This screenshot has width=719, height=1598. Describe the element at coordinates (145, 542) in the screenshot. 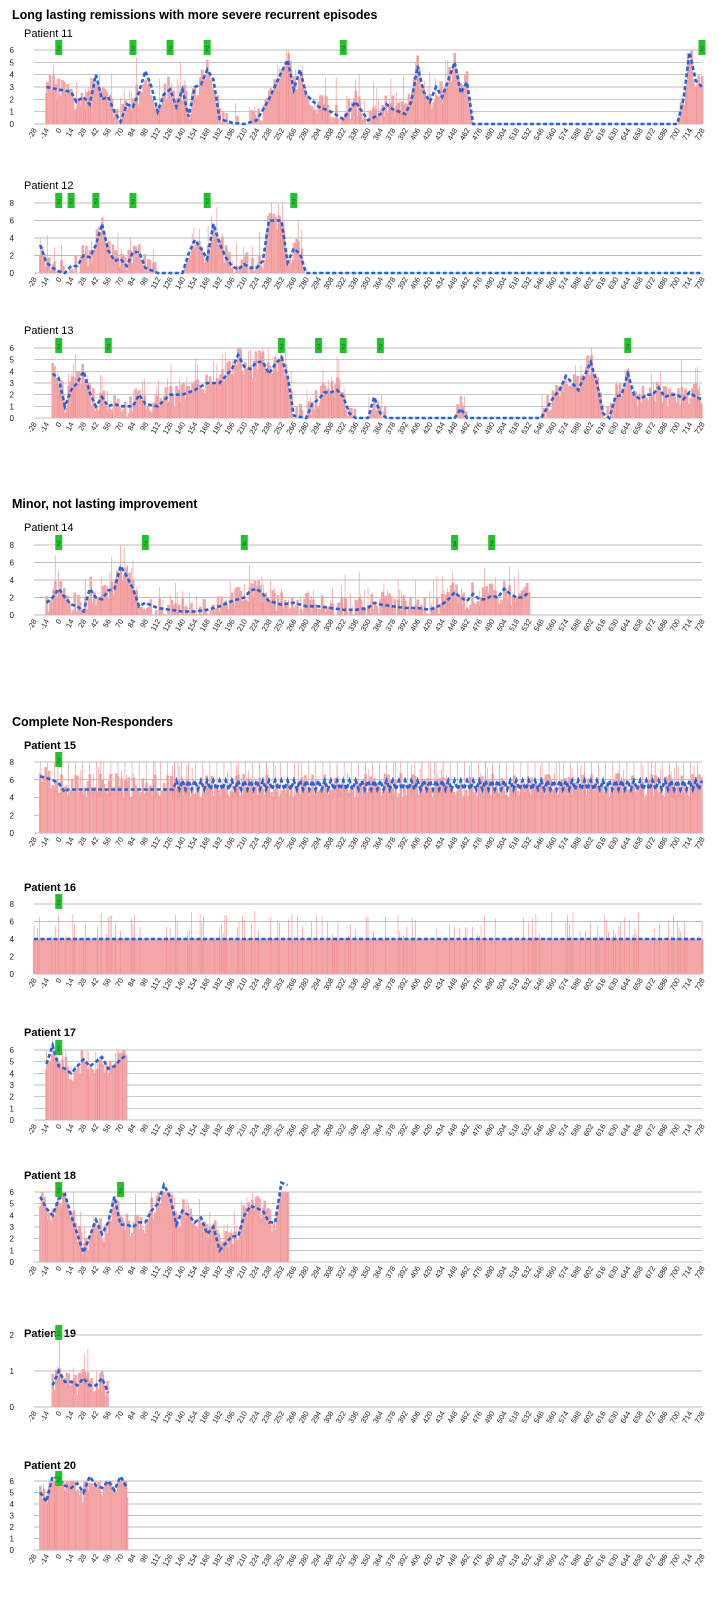

I see `treatment-marker` at that location.